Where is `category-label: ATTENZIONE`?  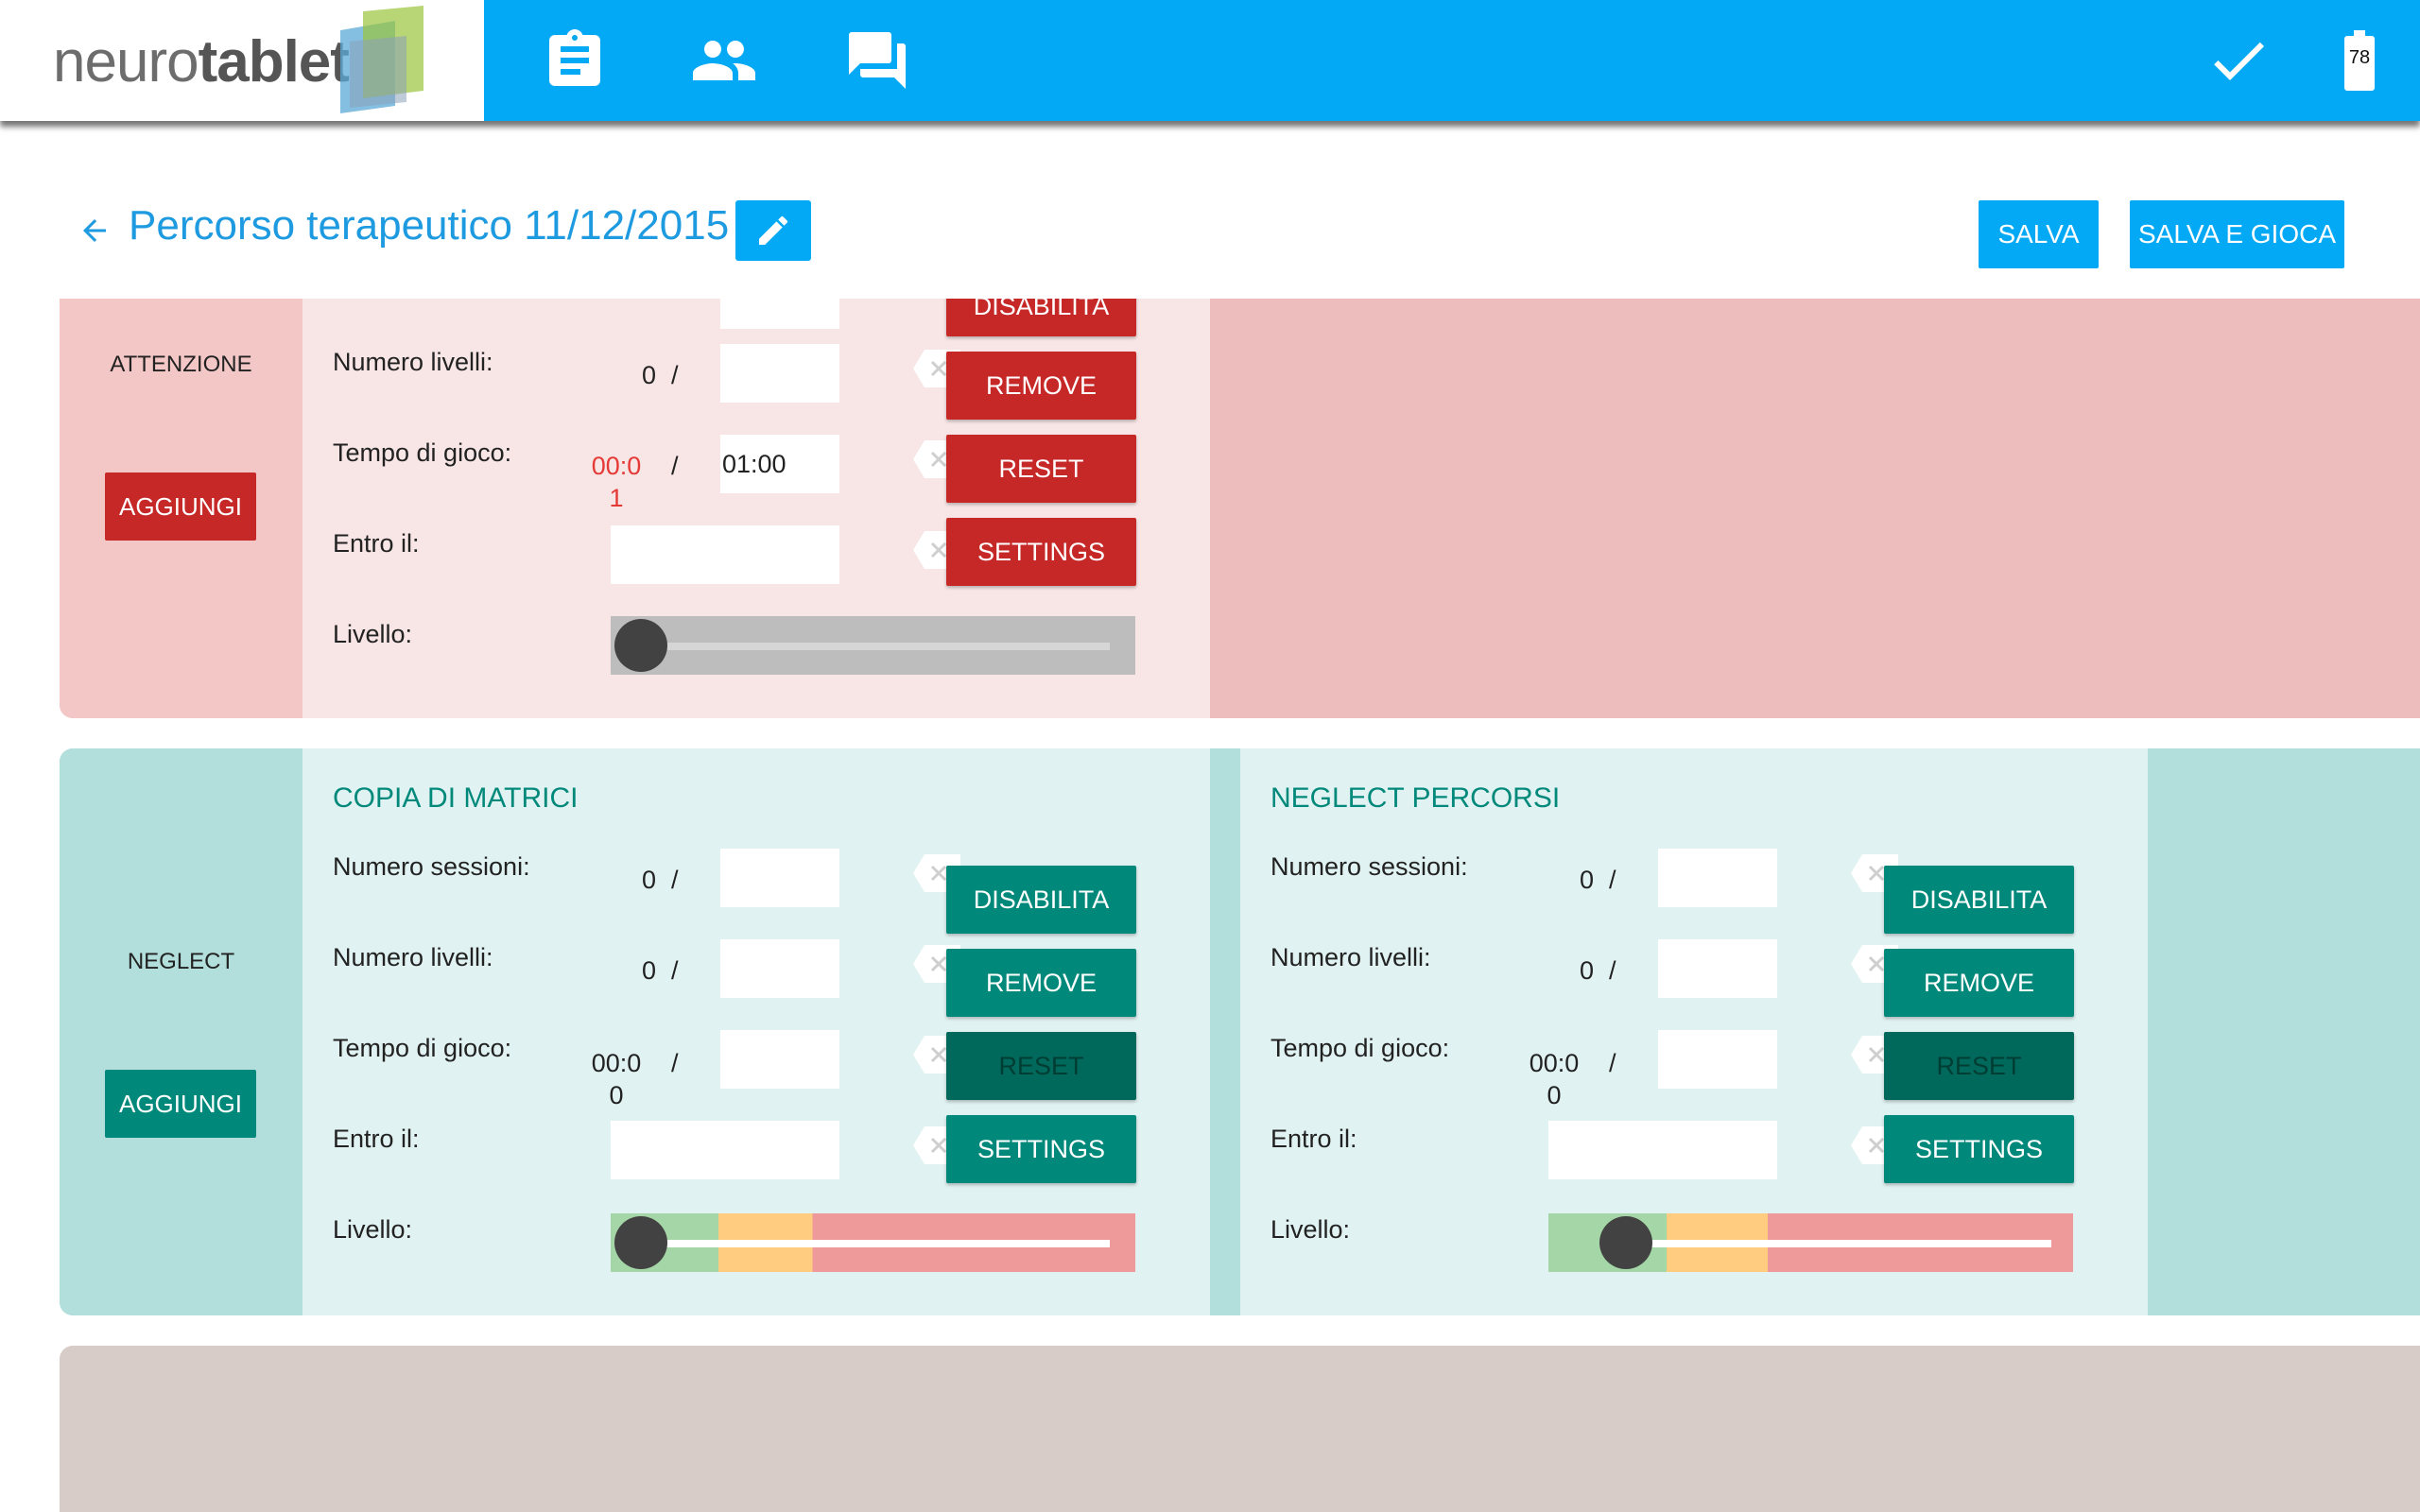 category-label: ATTENZIONE is located at coordinates (181, 364).